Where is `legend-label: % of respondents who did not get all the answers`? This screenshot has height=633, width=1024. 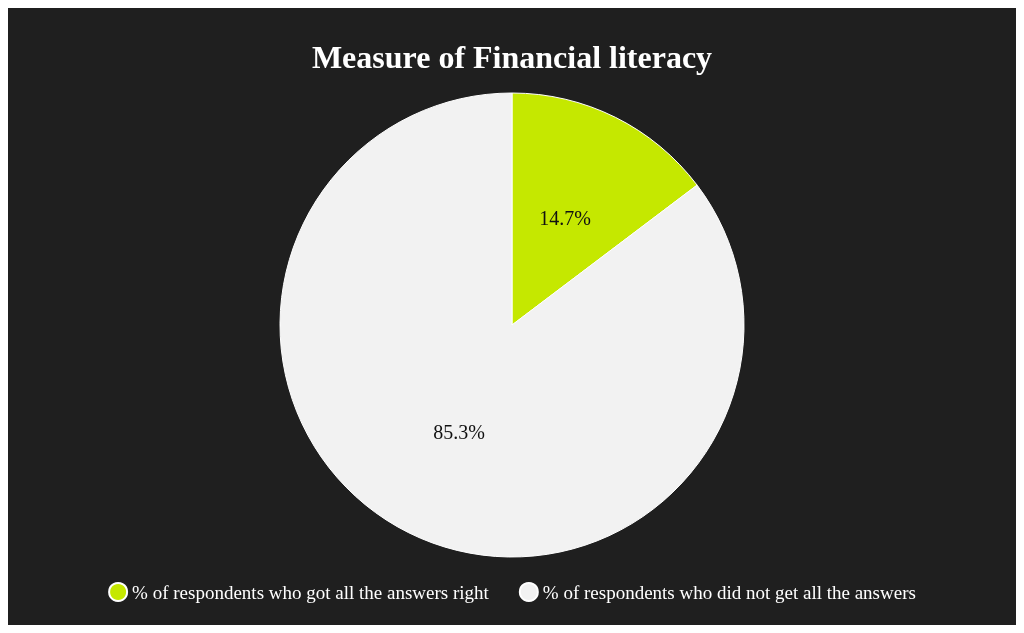
legend-label: % of respondents who did not get all the answers is located at coordinates (729, 592).